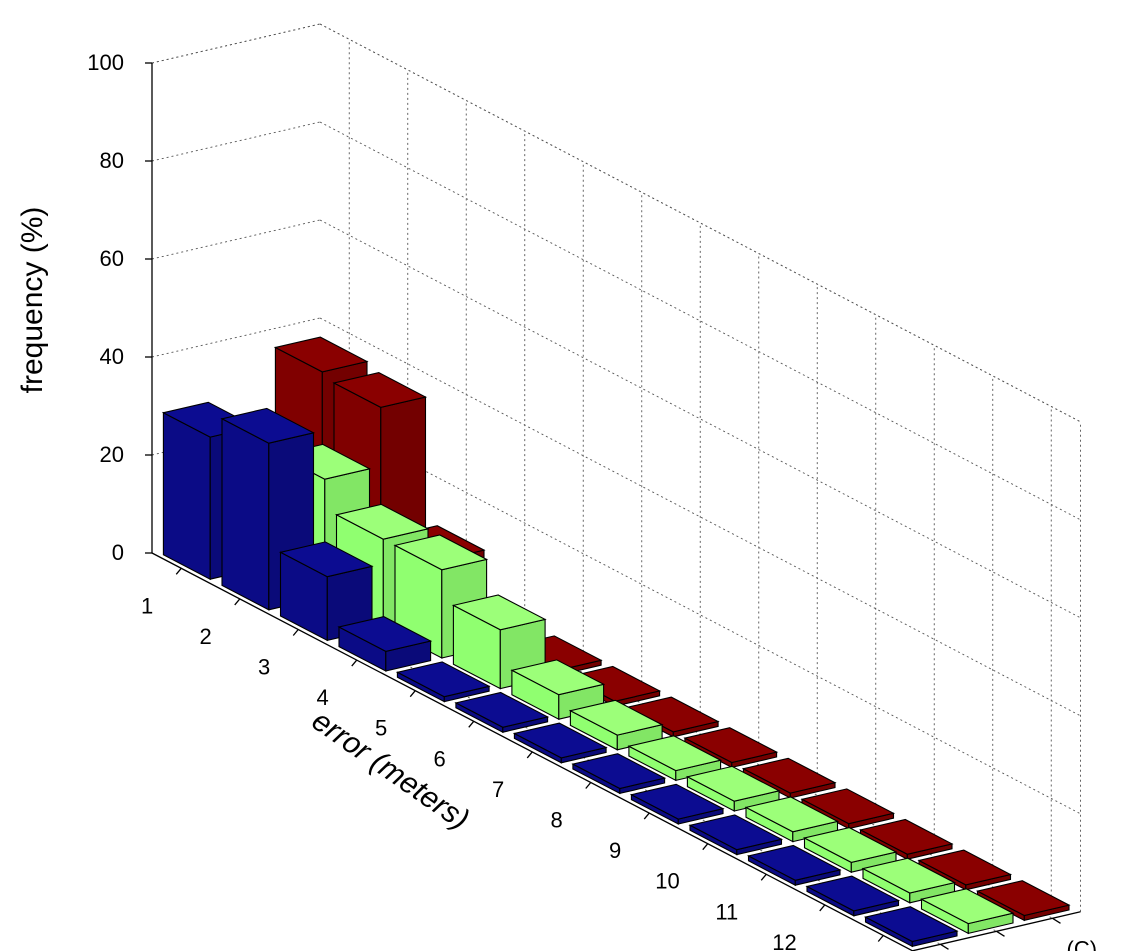 This screenshot has height=951, width=1125. I want to click on bar-(A)-9, so click(677, 804).